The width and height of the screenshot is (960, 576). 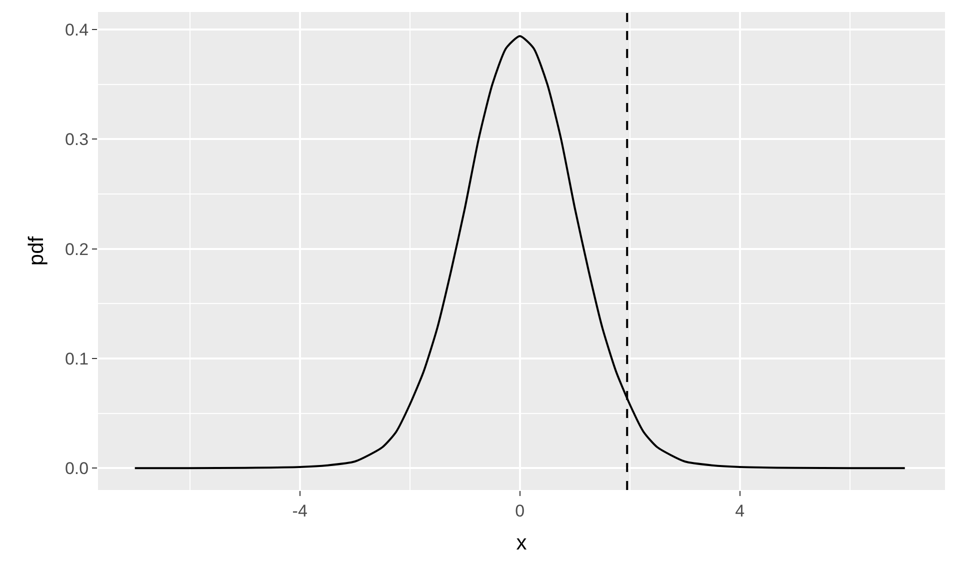 What do you see at coordinates (76, 468) in the screenshot?
I see `y-tick-label: 0.0` at bounding box center [76, 468].